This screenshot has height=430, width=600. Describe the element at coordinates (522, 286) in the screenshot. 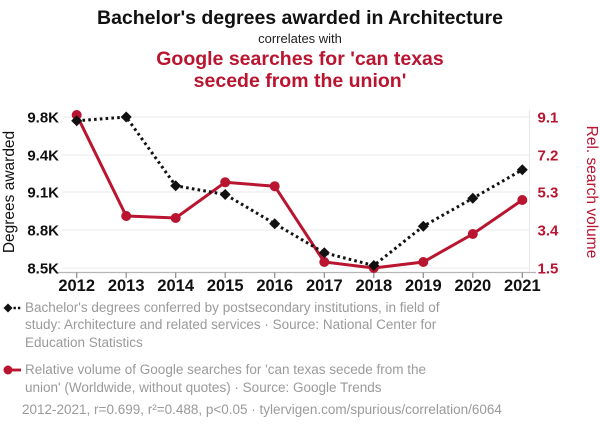

I see `x-axis-tick-label: 2021` at that location.